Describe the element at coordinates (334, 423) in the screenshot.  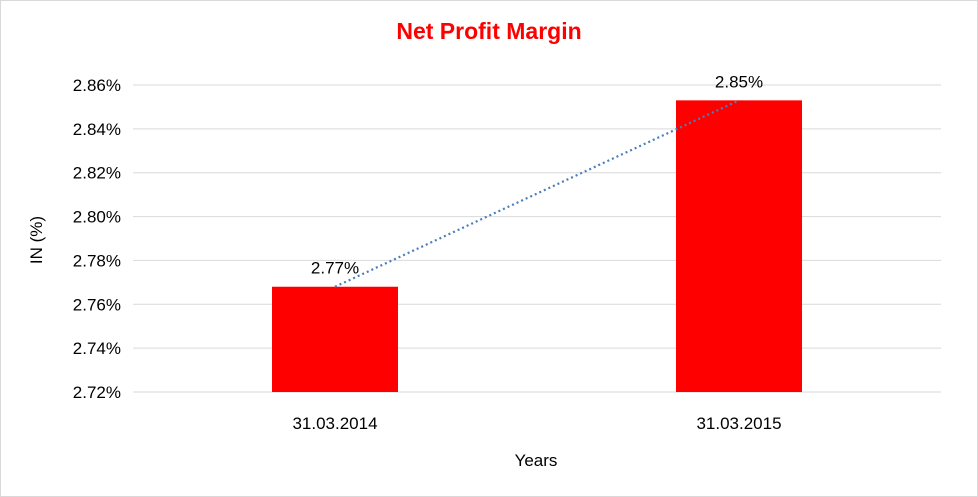
I see `x-tick-label: 31.03.2014` at that location.